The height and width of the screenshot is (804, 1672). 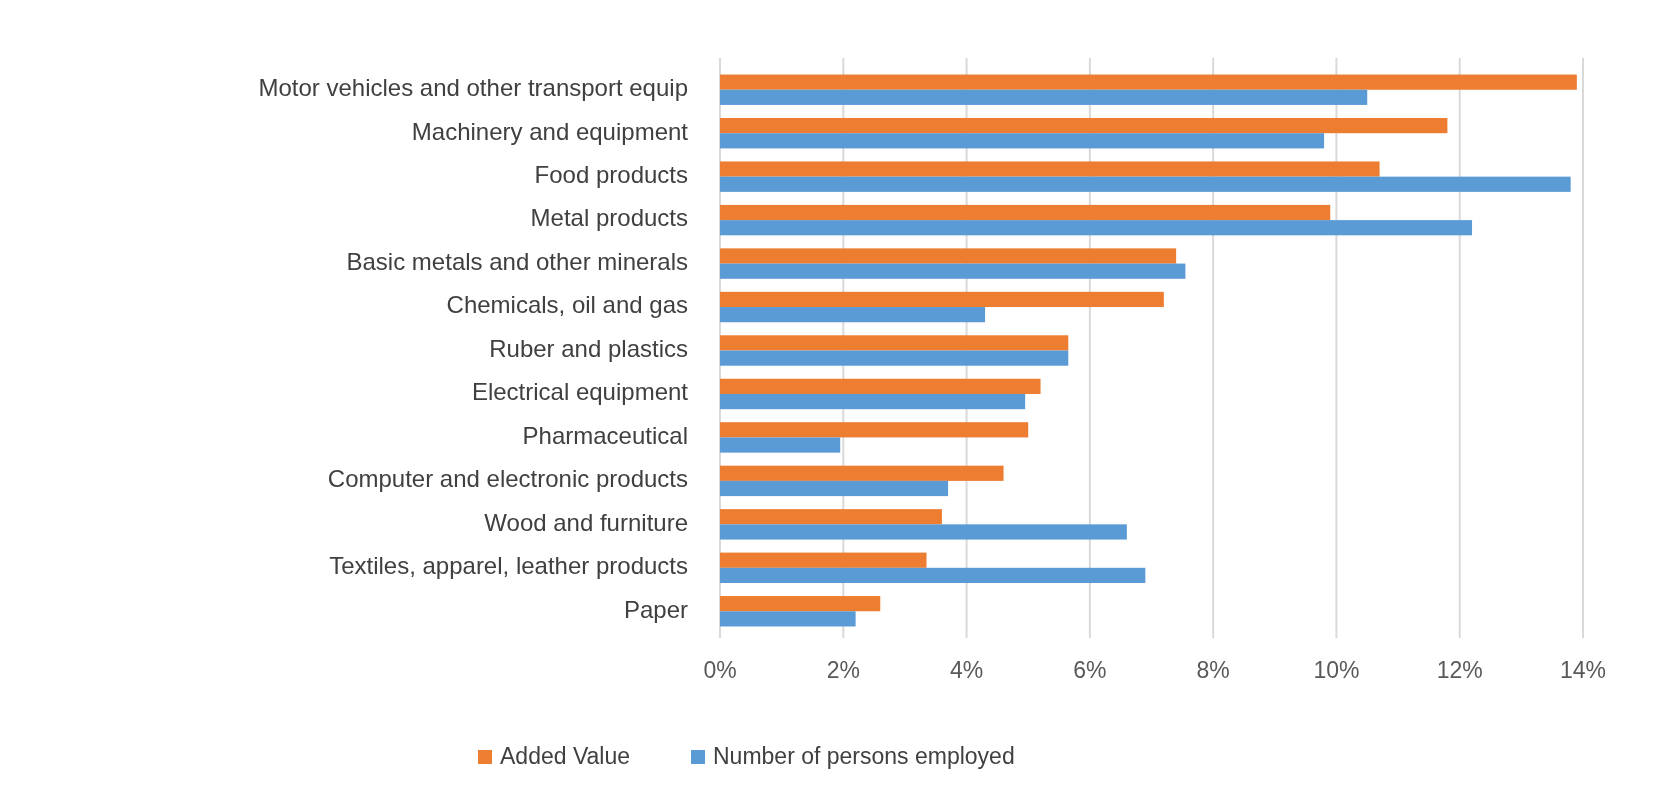 I want to click on x-tick-label: 10%, so click(x=1336, y=670).